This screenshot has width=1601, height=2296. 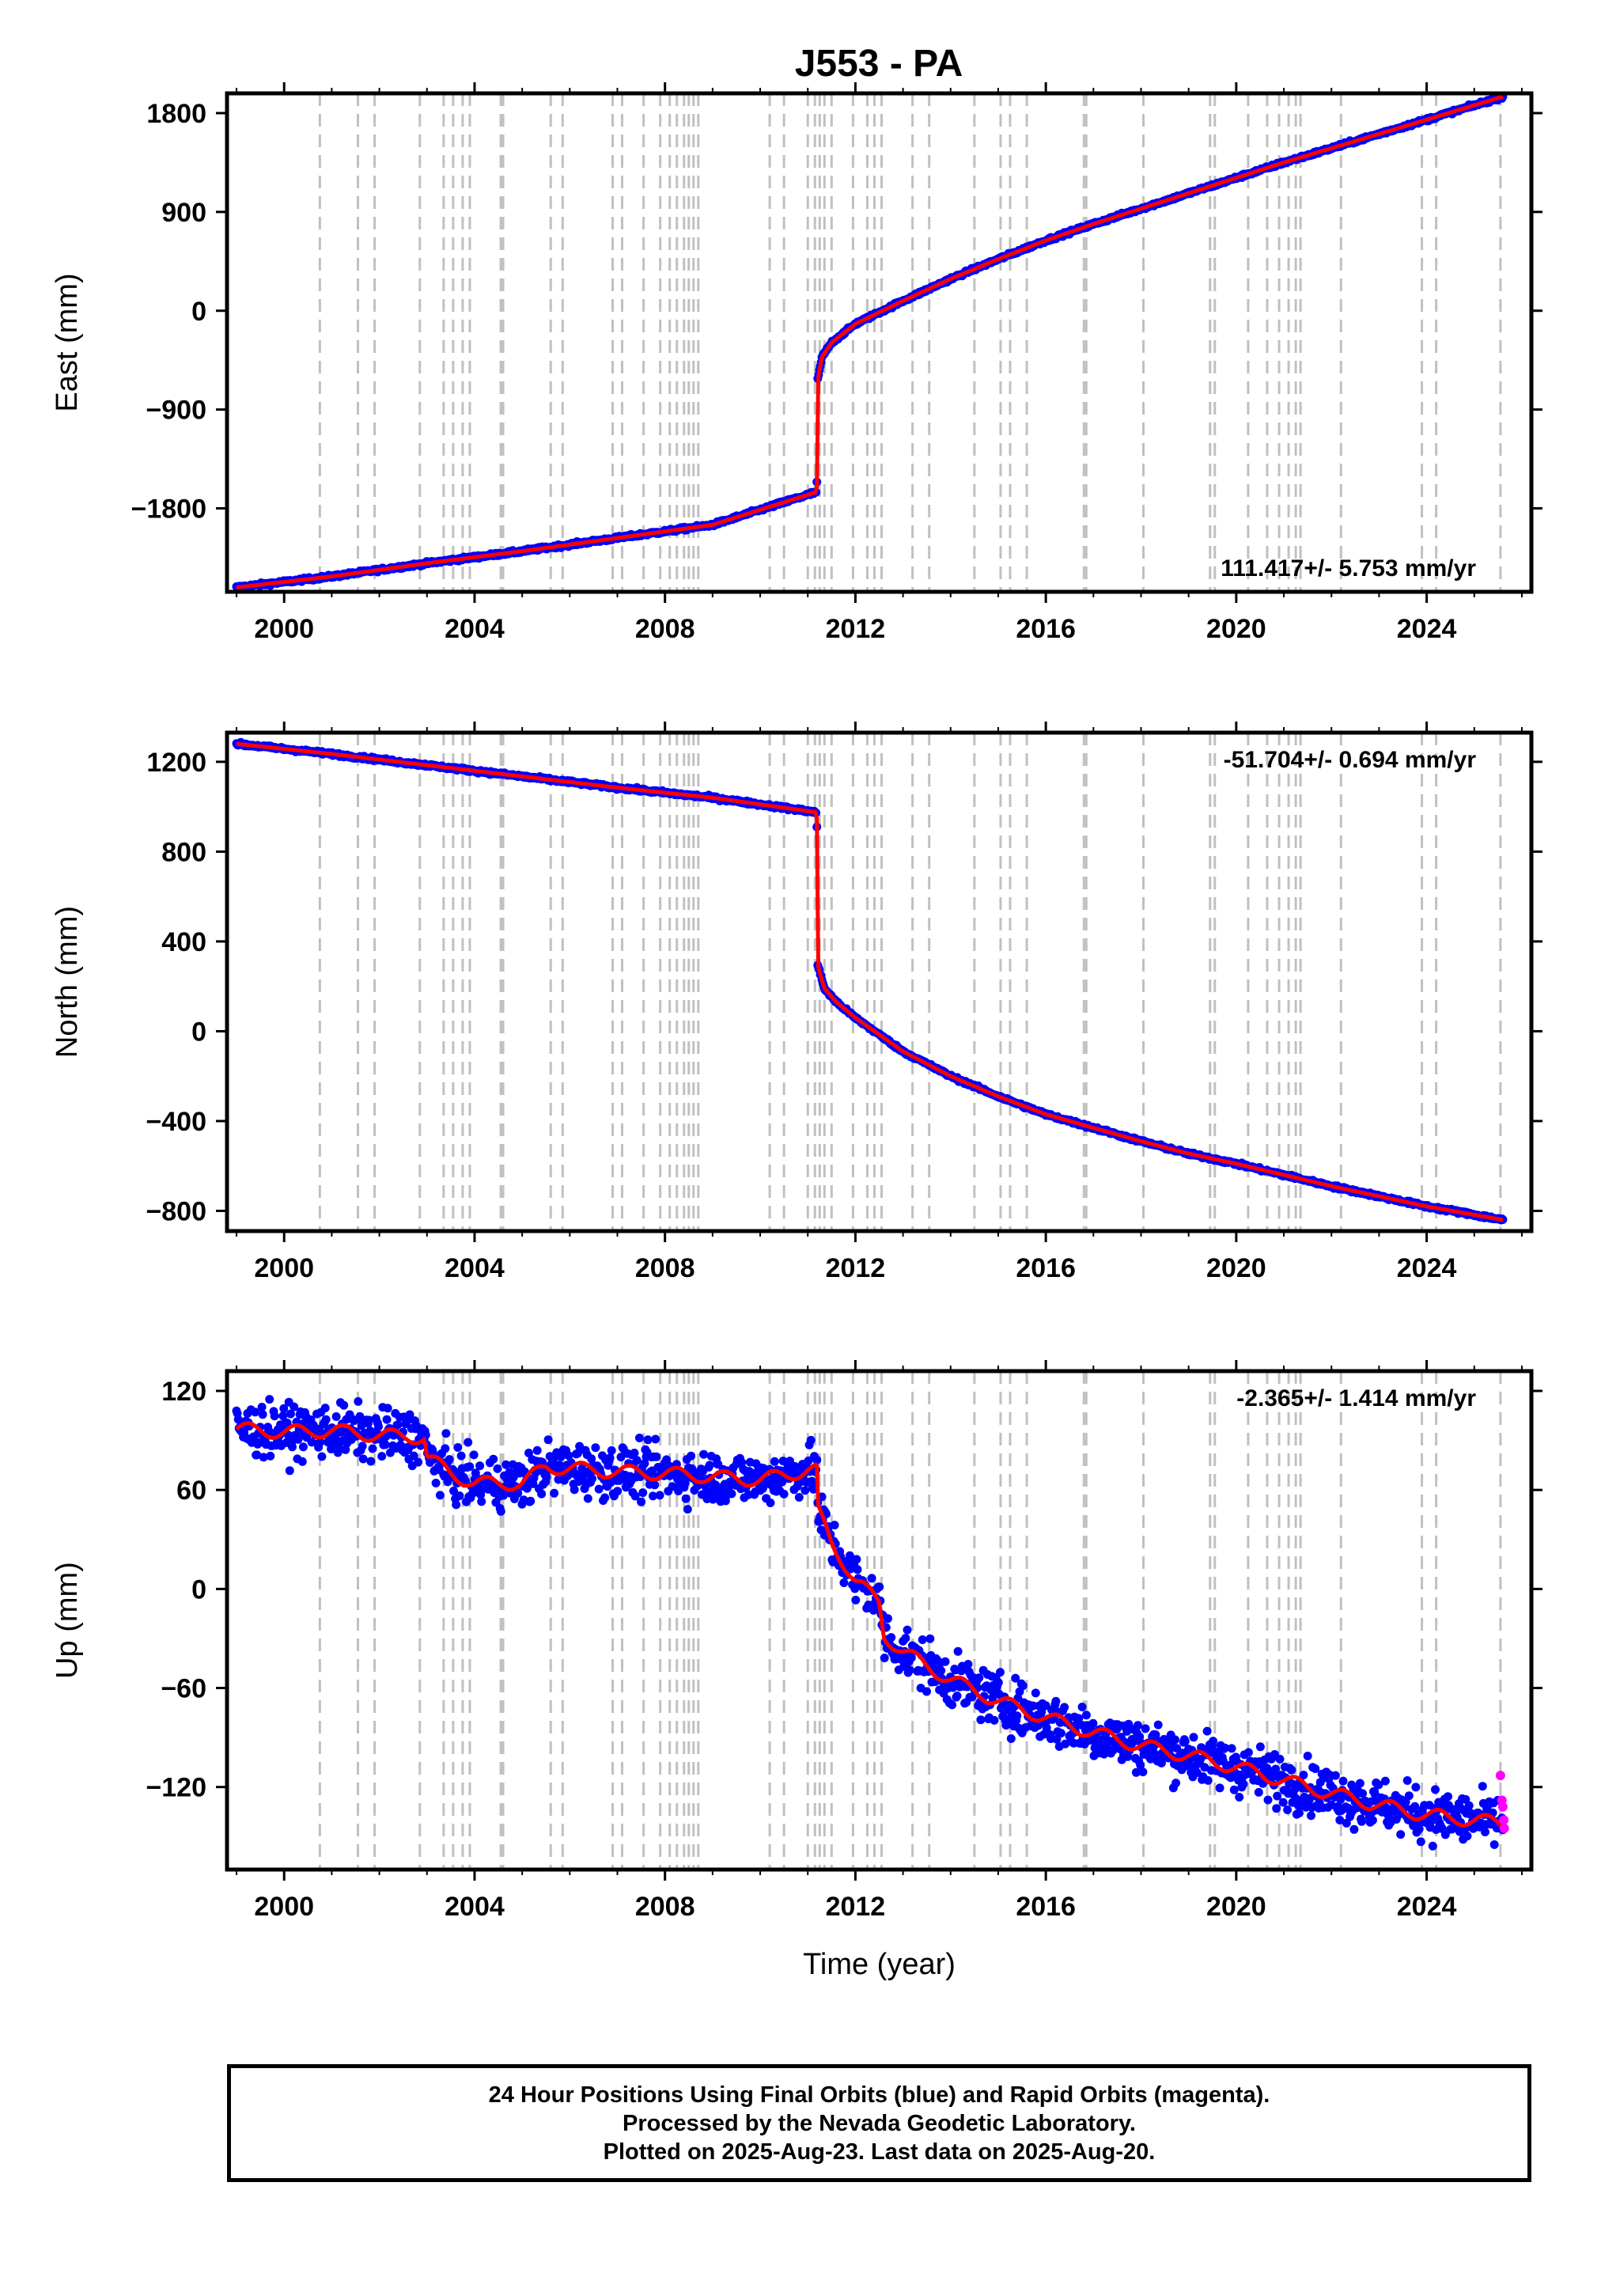 I want to click on y-tick-label: −800, so click(x=176, y=1211).